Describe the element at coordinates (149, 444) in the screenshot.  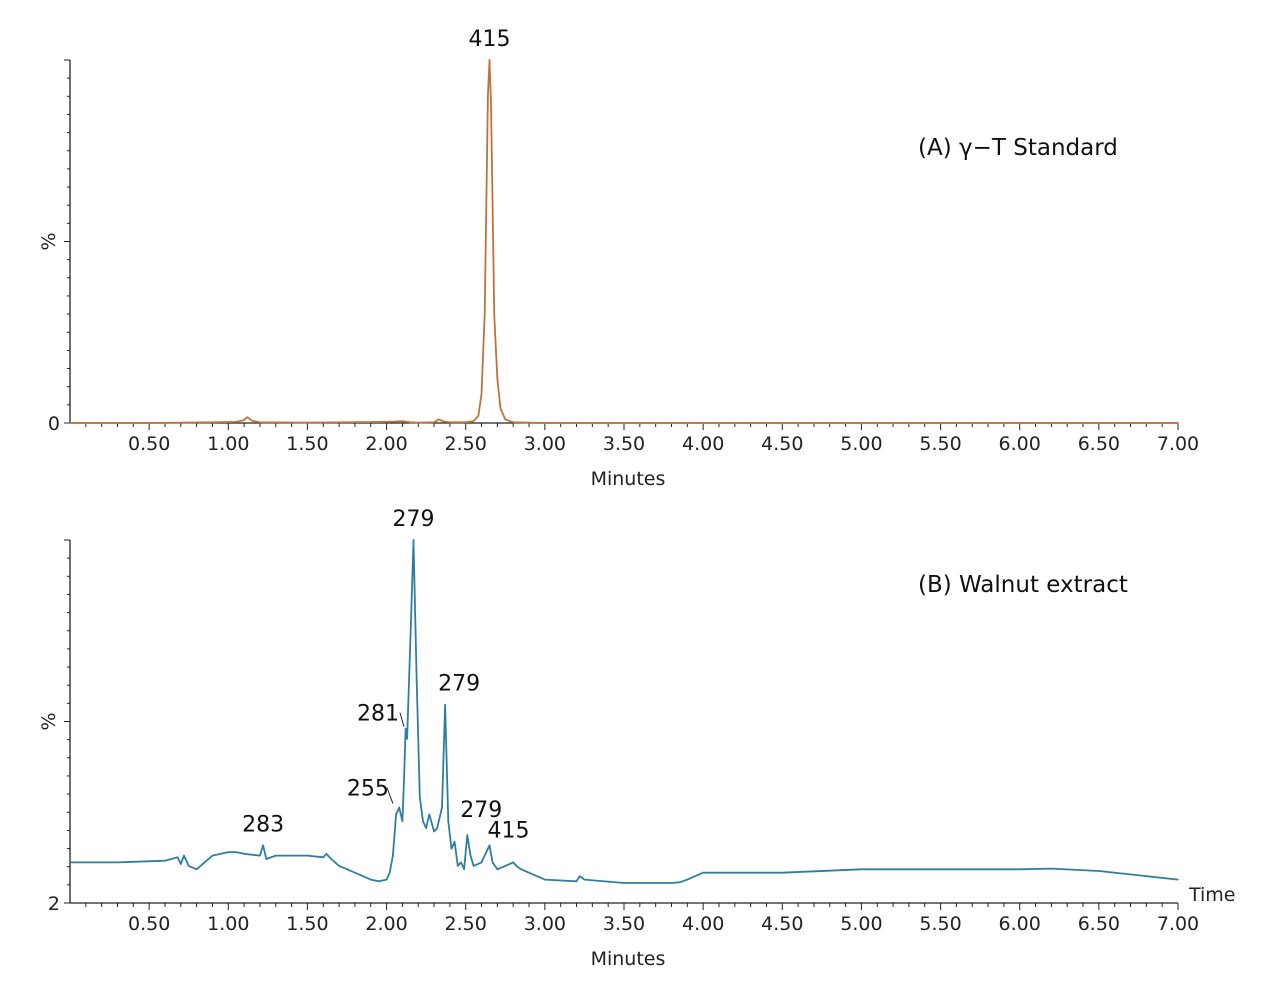
I see `x-tick-label: 0.50` at that location.